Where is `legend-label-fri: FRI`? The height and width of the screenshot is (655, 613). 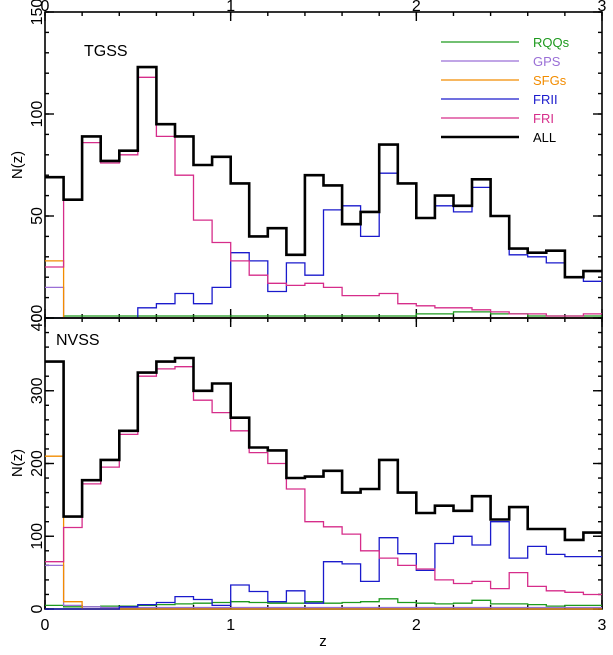 legend-label-fri: FRI is located at coordinates (543, 118).